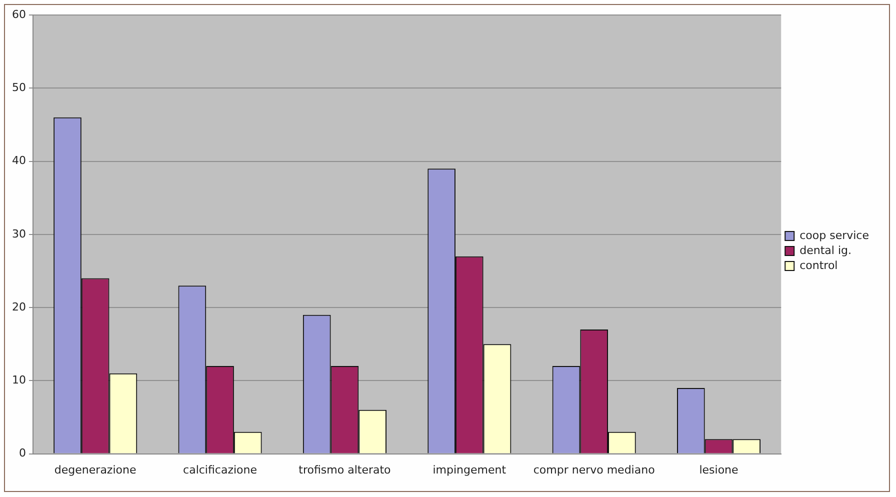 The width and height of the screenshot is (896, 497). I want to click on y-tick-label: 60, so click(19, 14).